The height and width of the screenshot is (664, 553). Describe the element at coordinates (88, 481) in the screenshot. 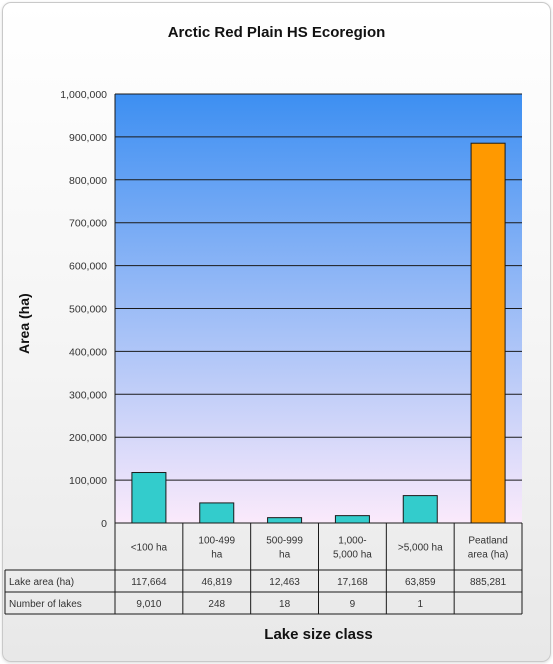

I see `y-tick-label: 100,000` at that location.